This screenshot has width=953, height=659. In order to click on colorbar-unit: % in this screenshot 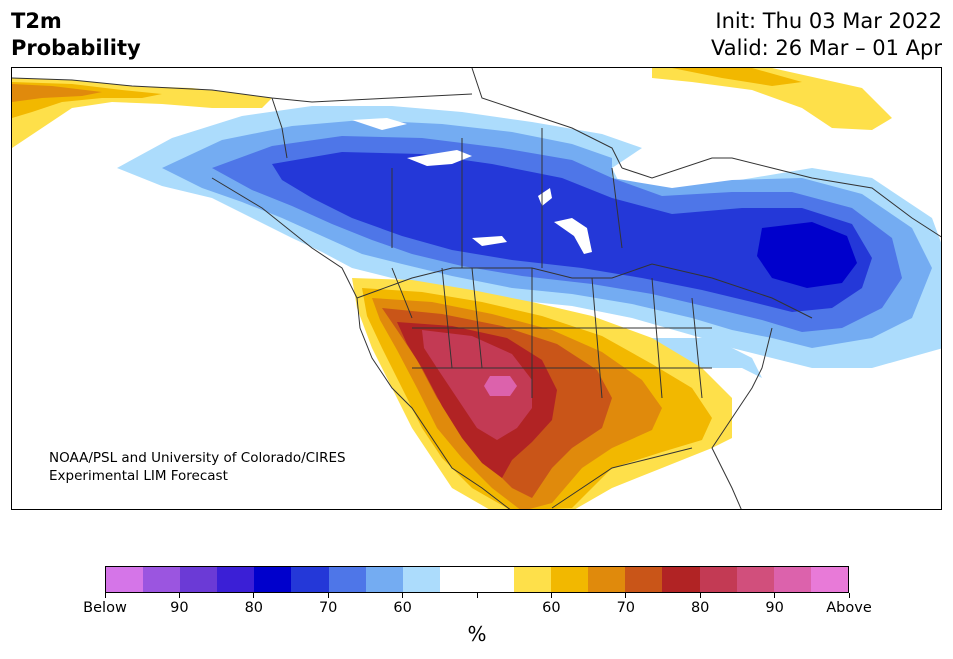, I will do `click(477, 634)`.